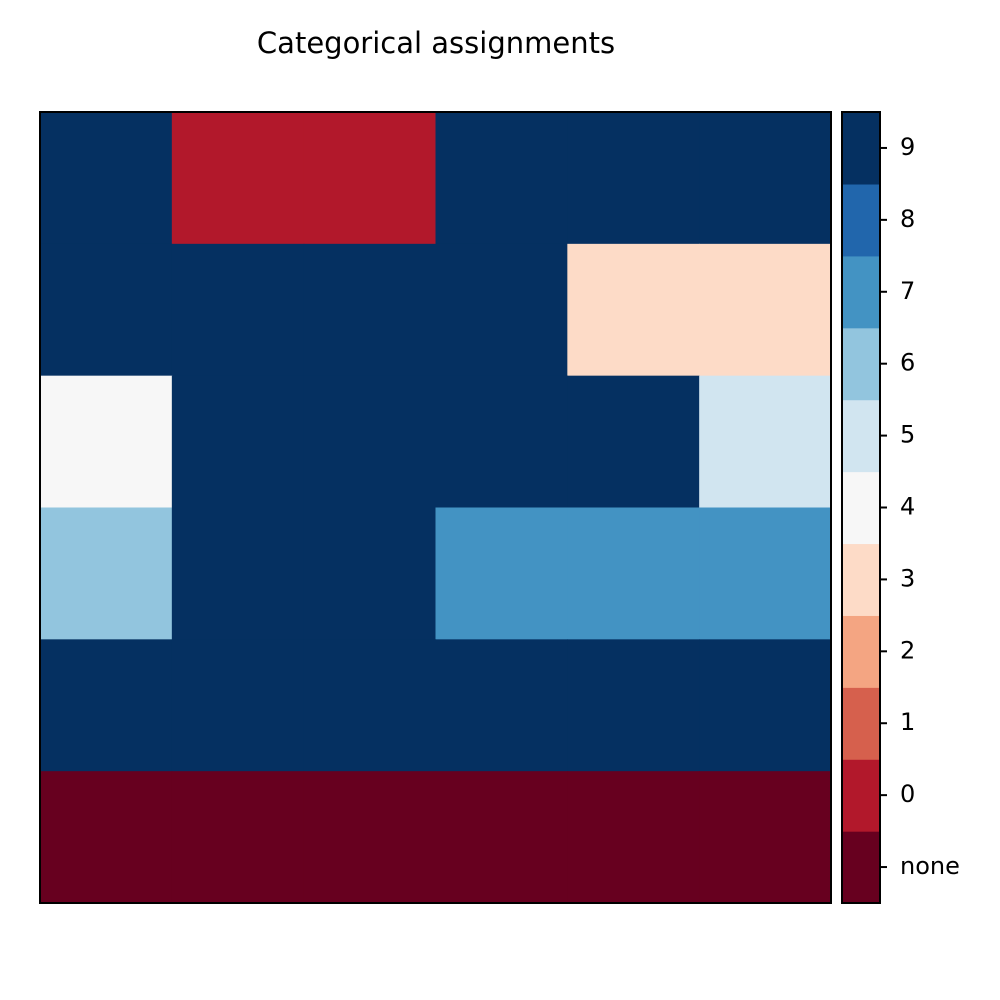  Describe the element at coordinates (907, 291) in the screenshot. I see `colorbar-tick-label: 7` at that location.